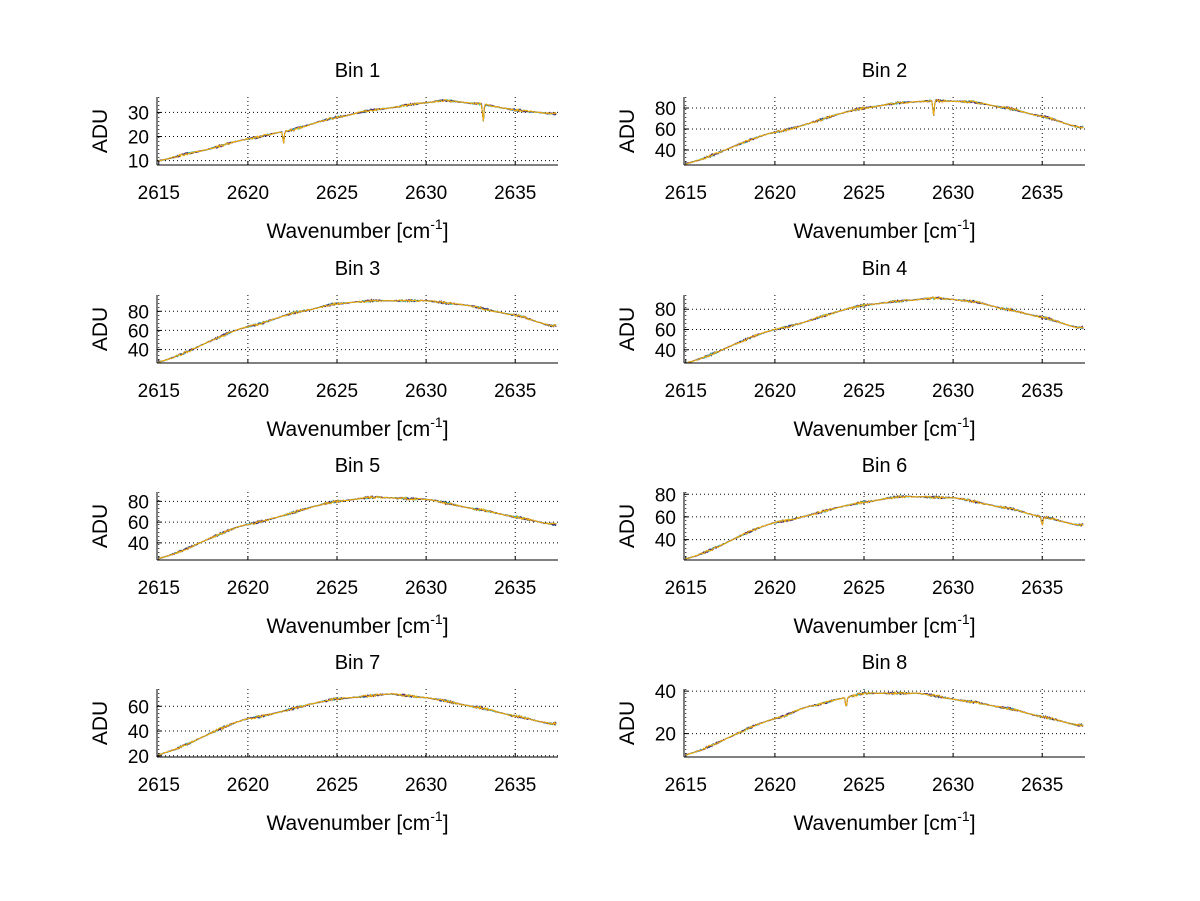 This screenshot has height=901, width=1200. Describe the element at coordinates (885, 269) in the screenshot. I see `subplot-title: Bin 4` at that location.